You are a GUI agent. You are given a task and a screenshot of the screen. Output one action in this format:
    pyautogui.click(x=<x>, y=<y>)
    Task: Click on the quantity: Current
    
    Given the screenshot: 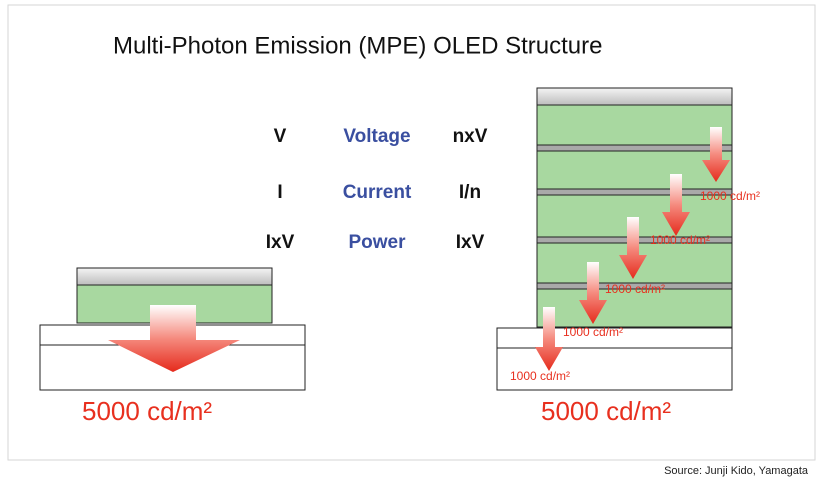 What is the action you would take?
    pyautogui.click(x=377, y=192)
    